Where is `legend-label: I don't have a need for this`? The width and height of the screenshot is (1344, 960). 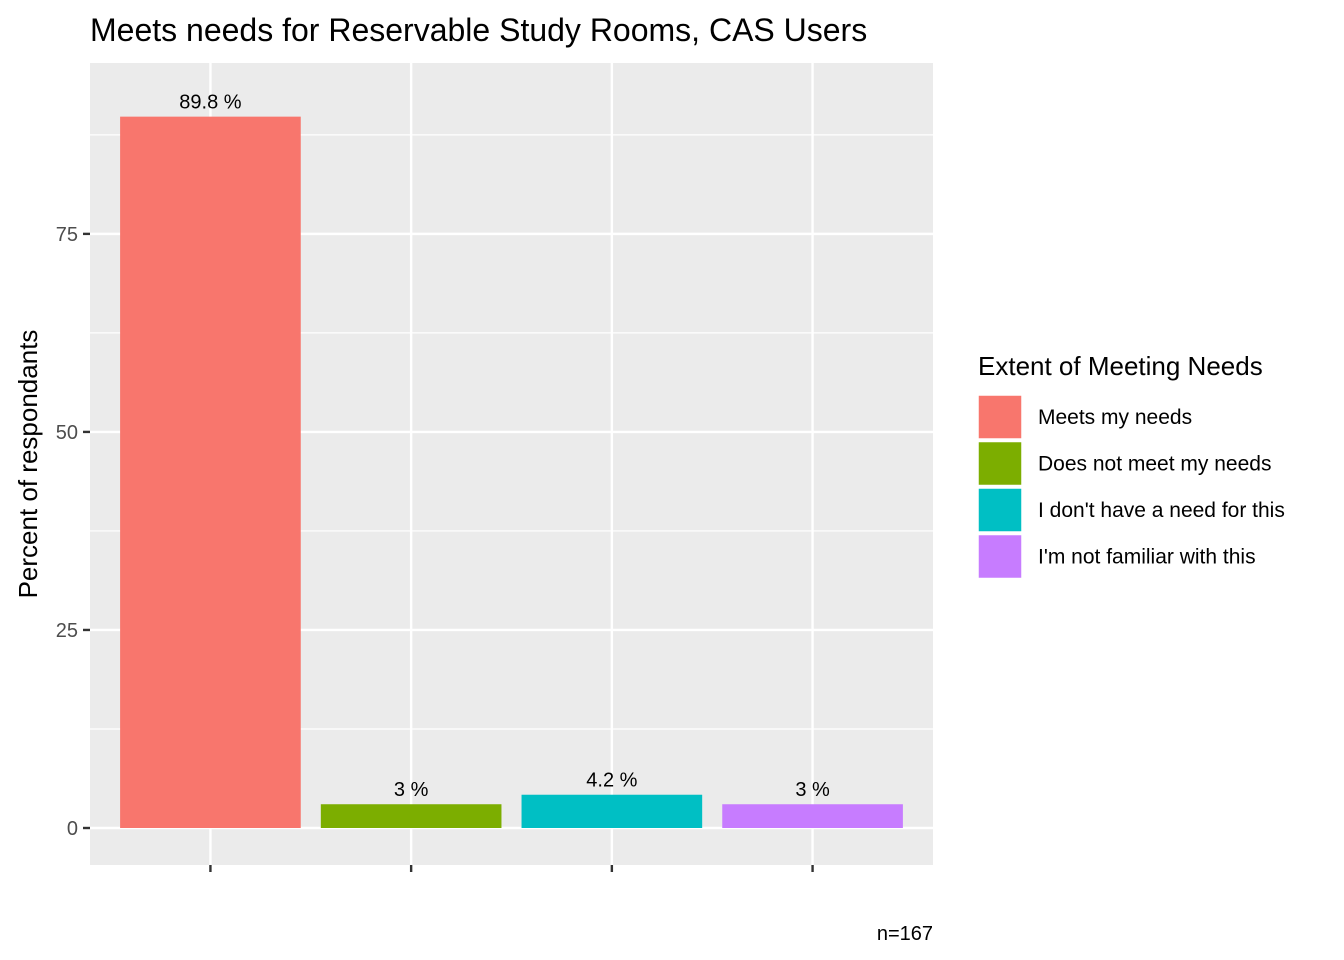
legend-label: I don't have a need for this is located at coordinates (1161, 510).